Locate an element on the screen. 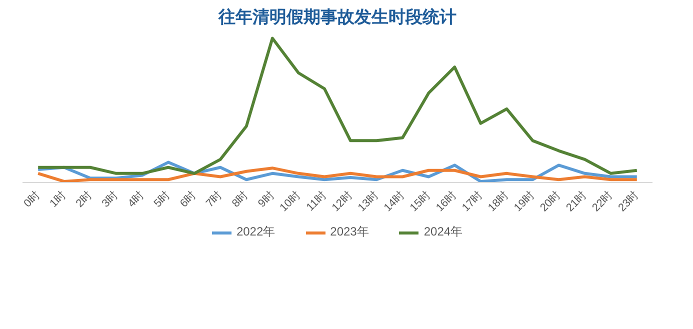 The image size is (693, 329). x-tick-label: 20时 is located at coordinates (550, 201).